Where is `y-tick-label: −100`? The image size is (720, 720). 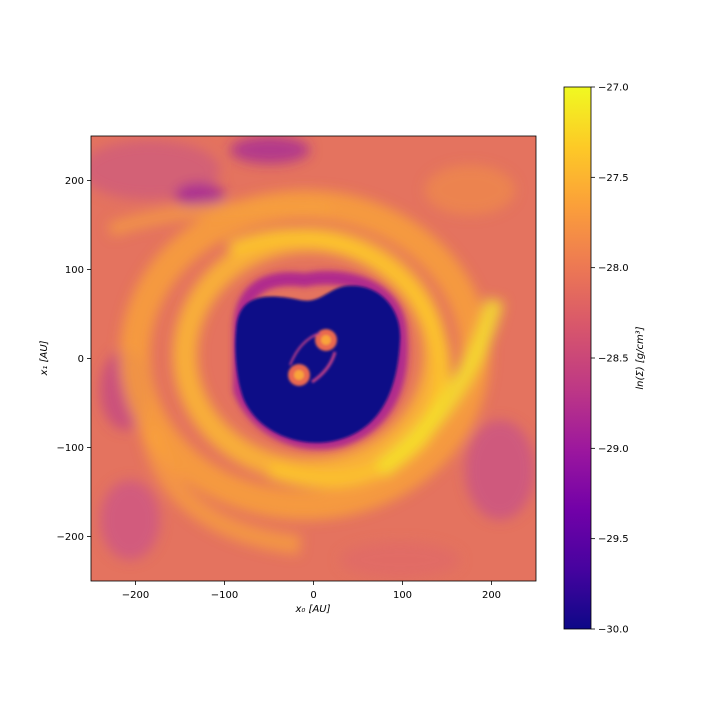 y-tick-label: −100 is located at coordinates (70, 448).